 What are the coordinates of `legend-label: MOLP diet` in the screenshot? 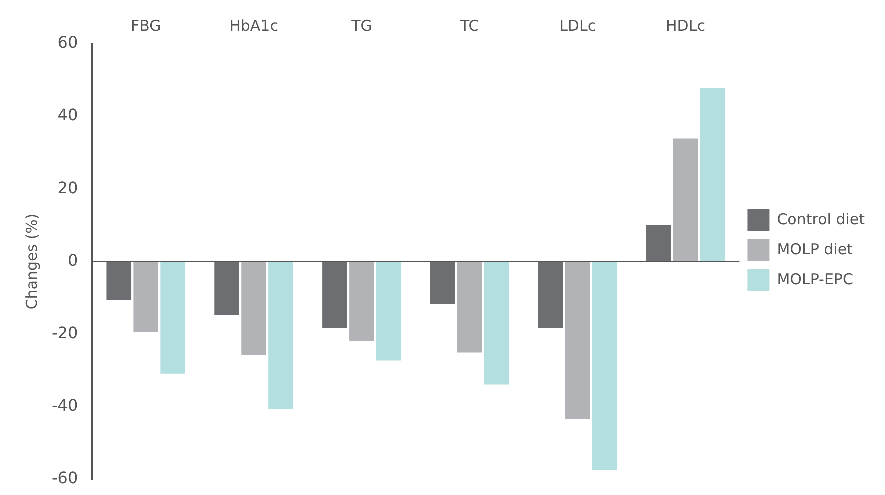 It's located at (815, 249).